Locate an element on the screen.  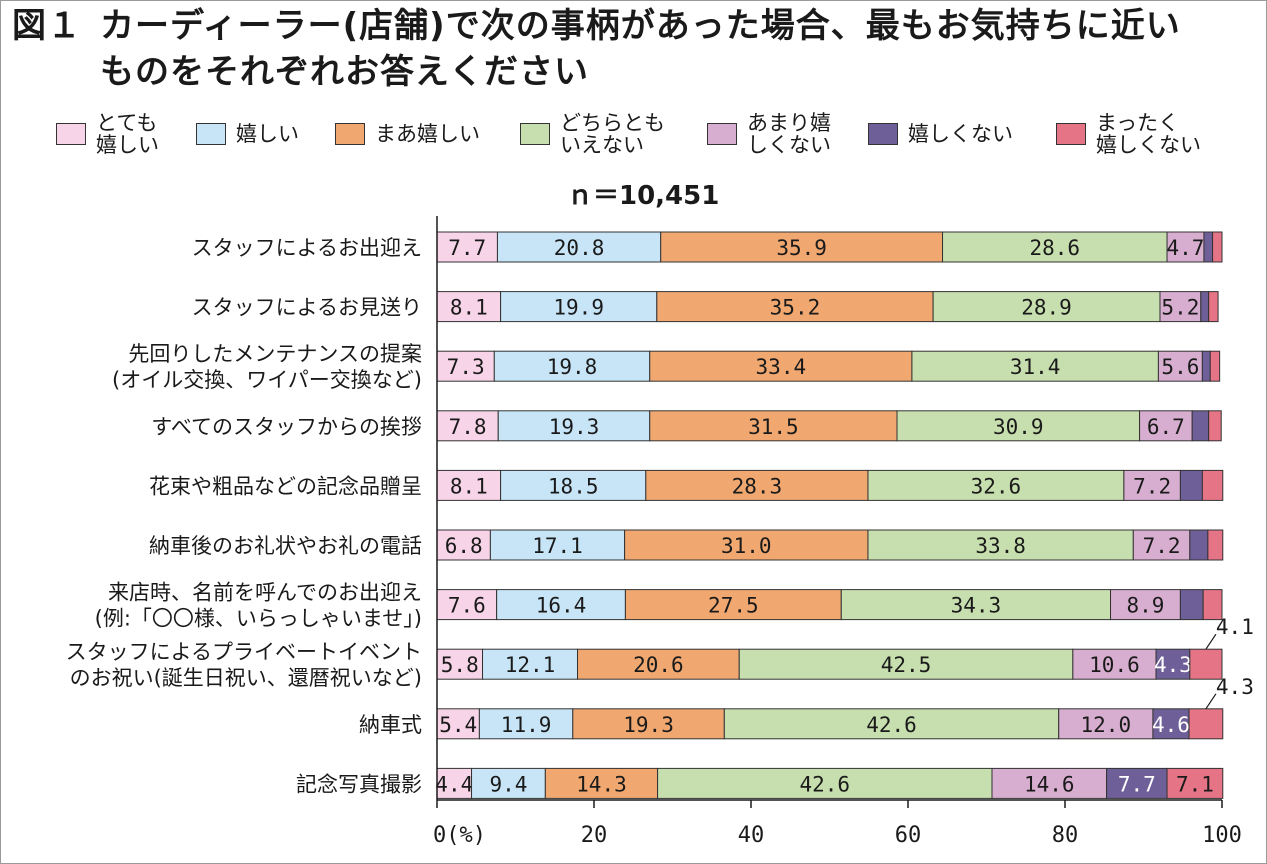
data-label: 9.4 is located at coordinates (508, 784).